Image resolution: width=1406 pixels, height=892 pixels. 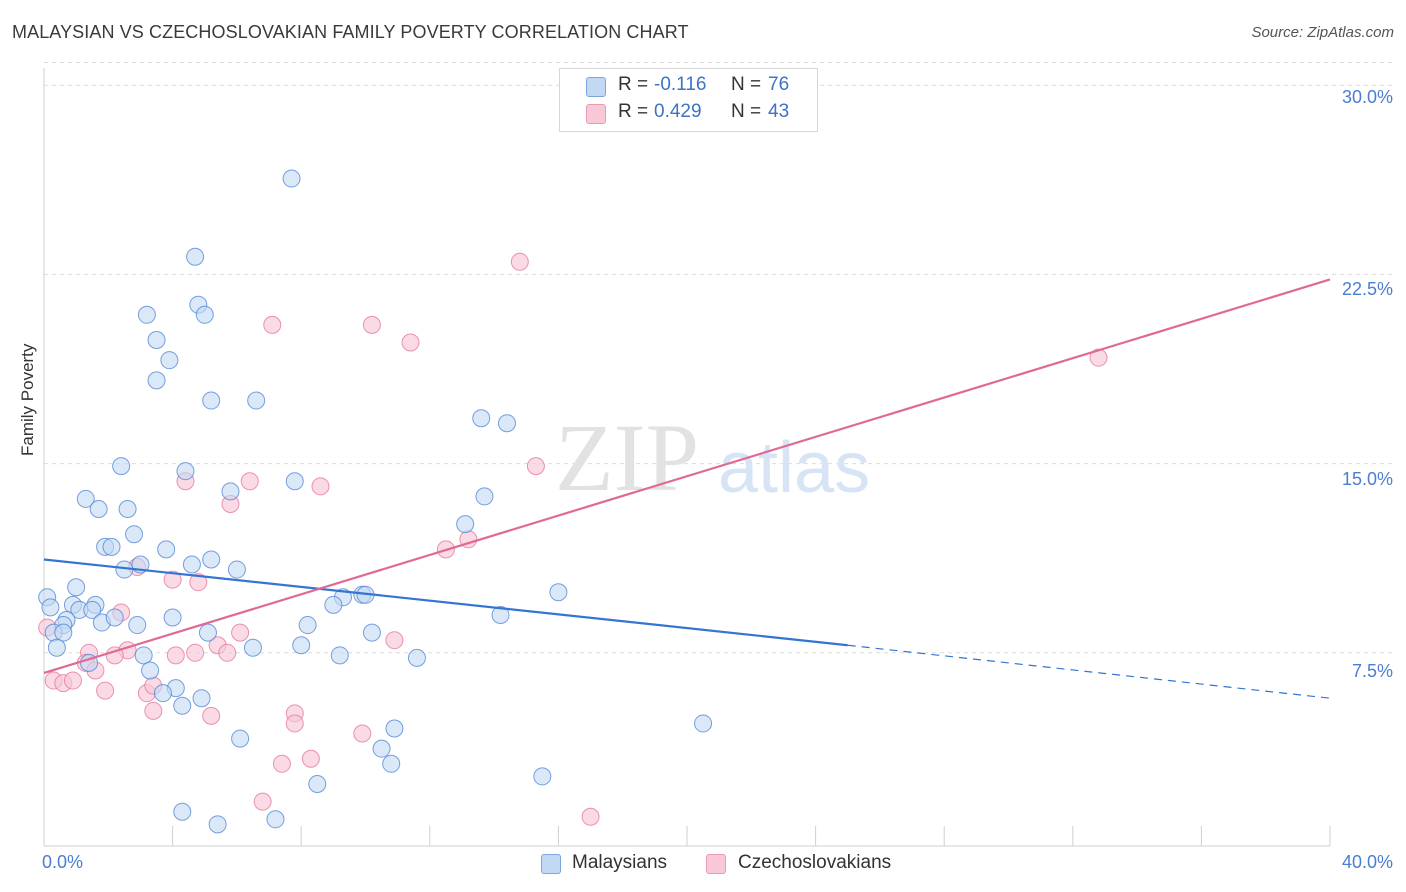 What do you see at coordinates (1089, 671) in the screenshot?
I see `malaysian-trend-extension` at bounding box center [1089, 671].